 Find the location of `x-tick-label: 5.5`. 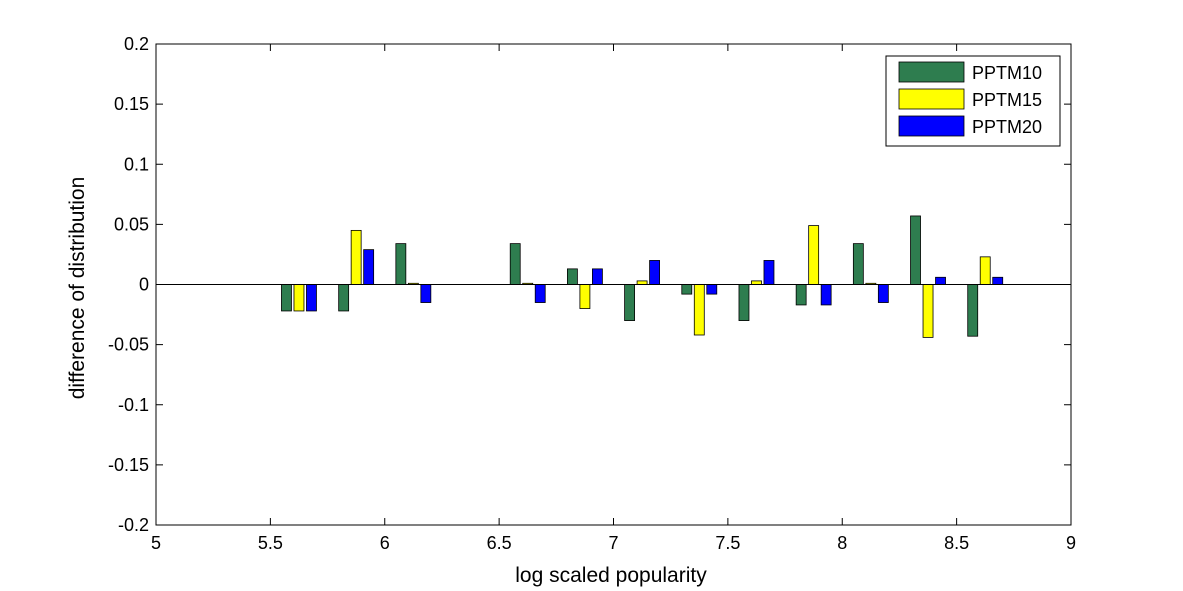

x-tick-label: 5.5 is located at coordinates (270, 543).